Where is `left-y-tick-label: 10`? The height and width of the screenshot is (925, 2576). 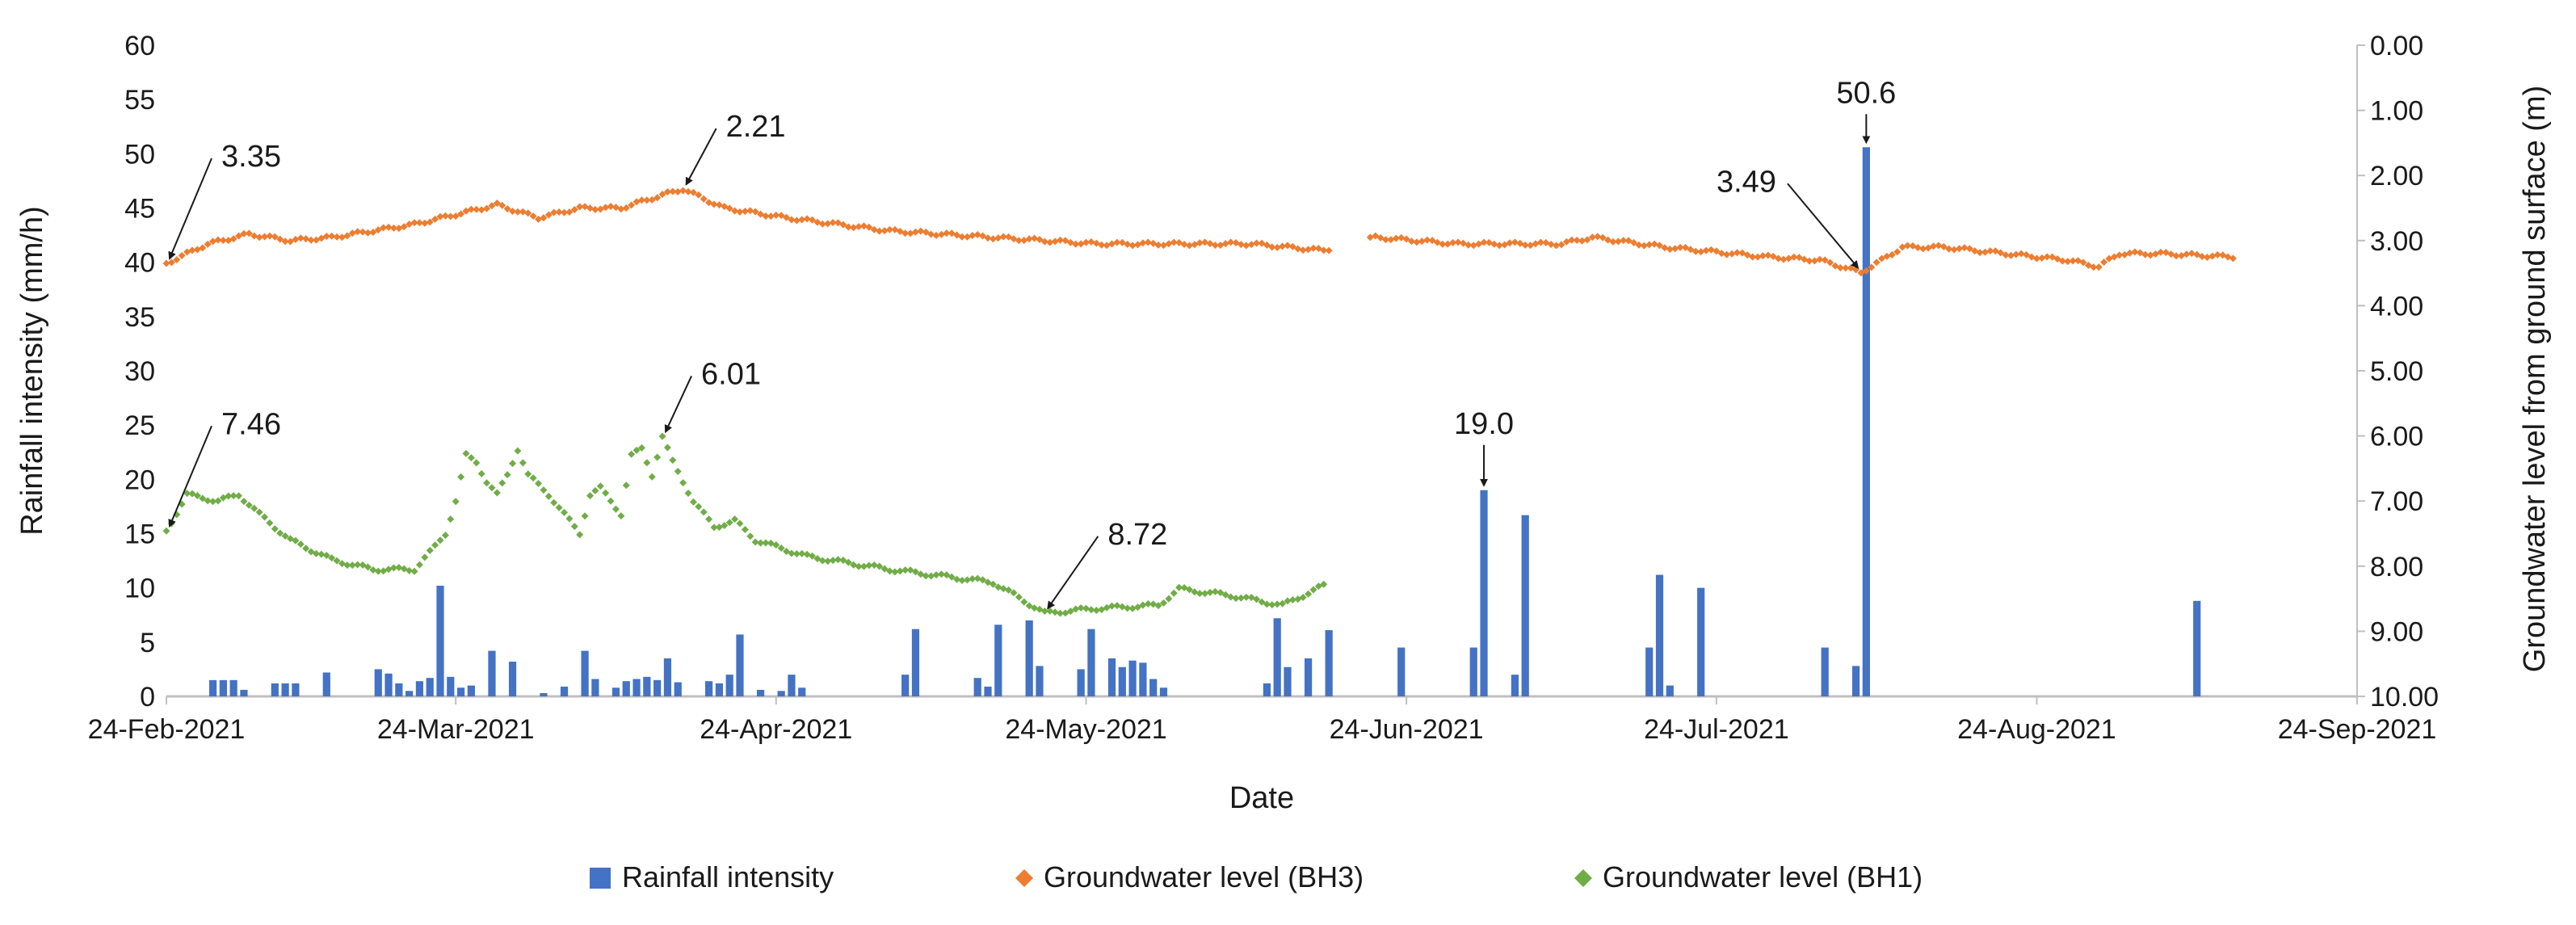
left-y-tick-label: 10 is located at coordinates (139, 589).